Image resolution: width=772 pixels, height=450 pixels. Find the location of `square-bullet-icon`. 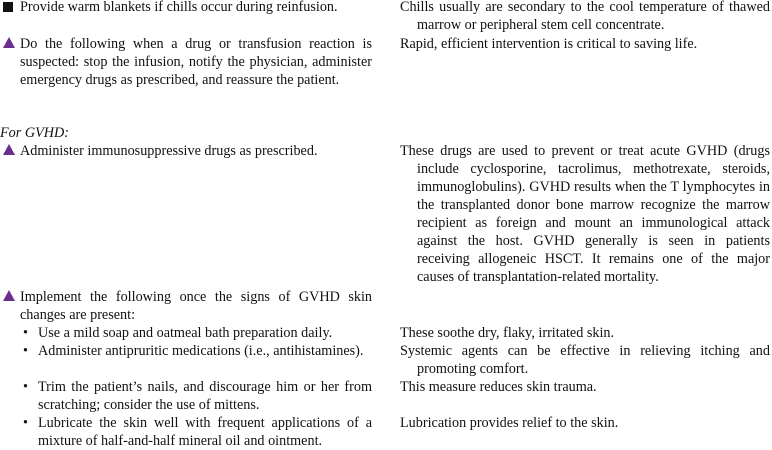

square-bullet-icon is located at coordinates (8, 7).